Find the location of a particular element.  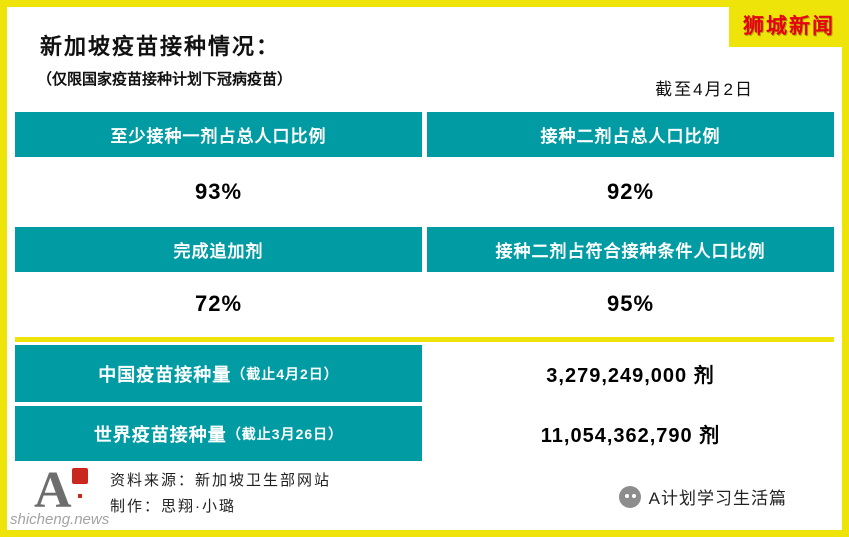

brand-logo: 狮城新闻 is located at coordinates (785, 27).